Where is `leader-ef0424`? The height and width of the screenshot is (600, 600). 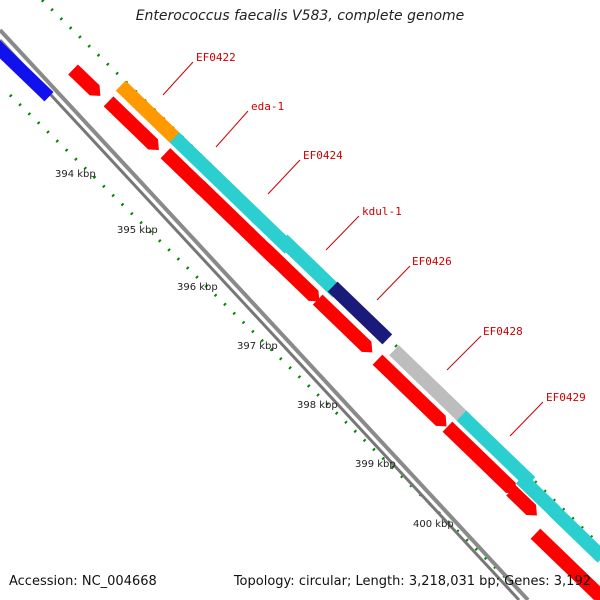
leader-ef0424 is located at coordinates (284, 177).